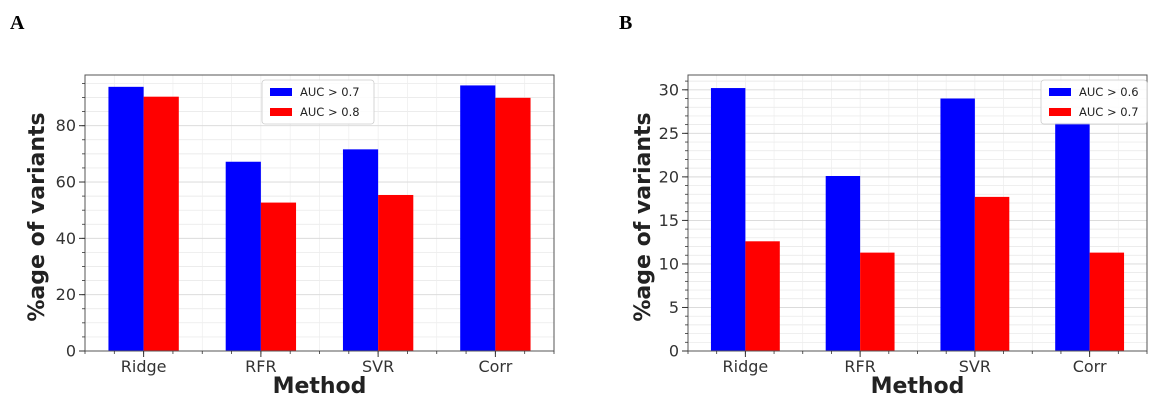 This screenshot has height=397, width=1155. Describe the element at coordinates (669, 89) in the screenshot. I see `y-tick-label: 30` at that location.